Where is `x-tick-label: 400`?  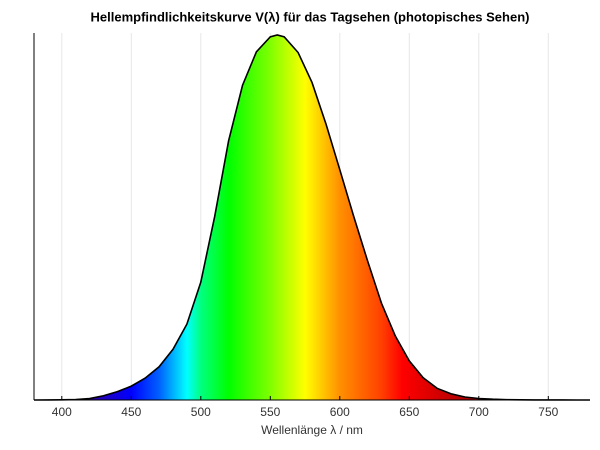 x-tick-label: 400 is located at coordinates (62, 412).